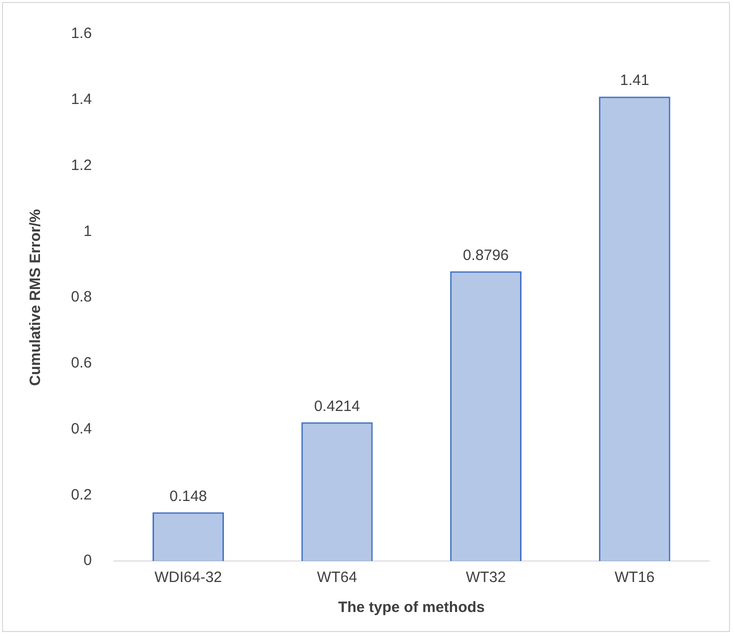  What do you see at coordinates (81, 165) in the screenshot?
I see `y-tick-label: 1.2` at bounding box center [81, 165].